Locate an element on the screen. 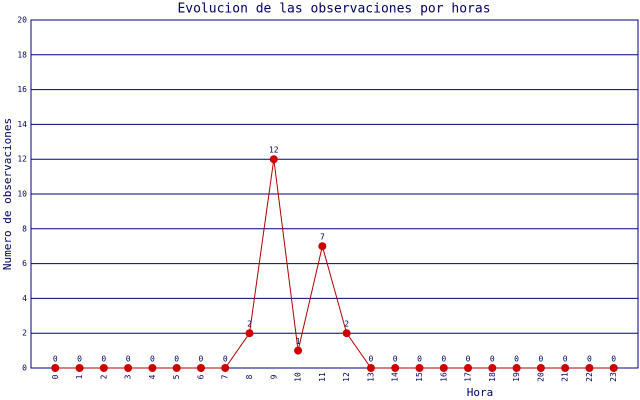 The width and height of the screenshot is (640, 400). x-tick-label: 11 is located at coordinates (322, 377).